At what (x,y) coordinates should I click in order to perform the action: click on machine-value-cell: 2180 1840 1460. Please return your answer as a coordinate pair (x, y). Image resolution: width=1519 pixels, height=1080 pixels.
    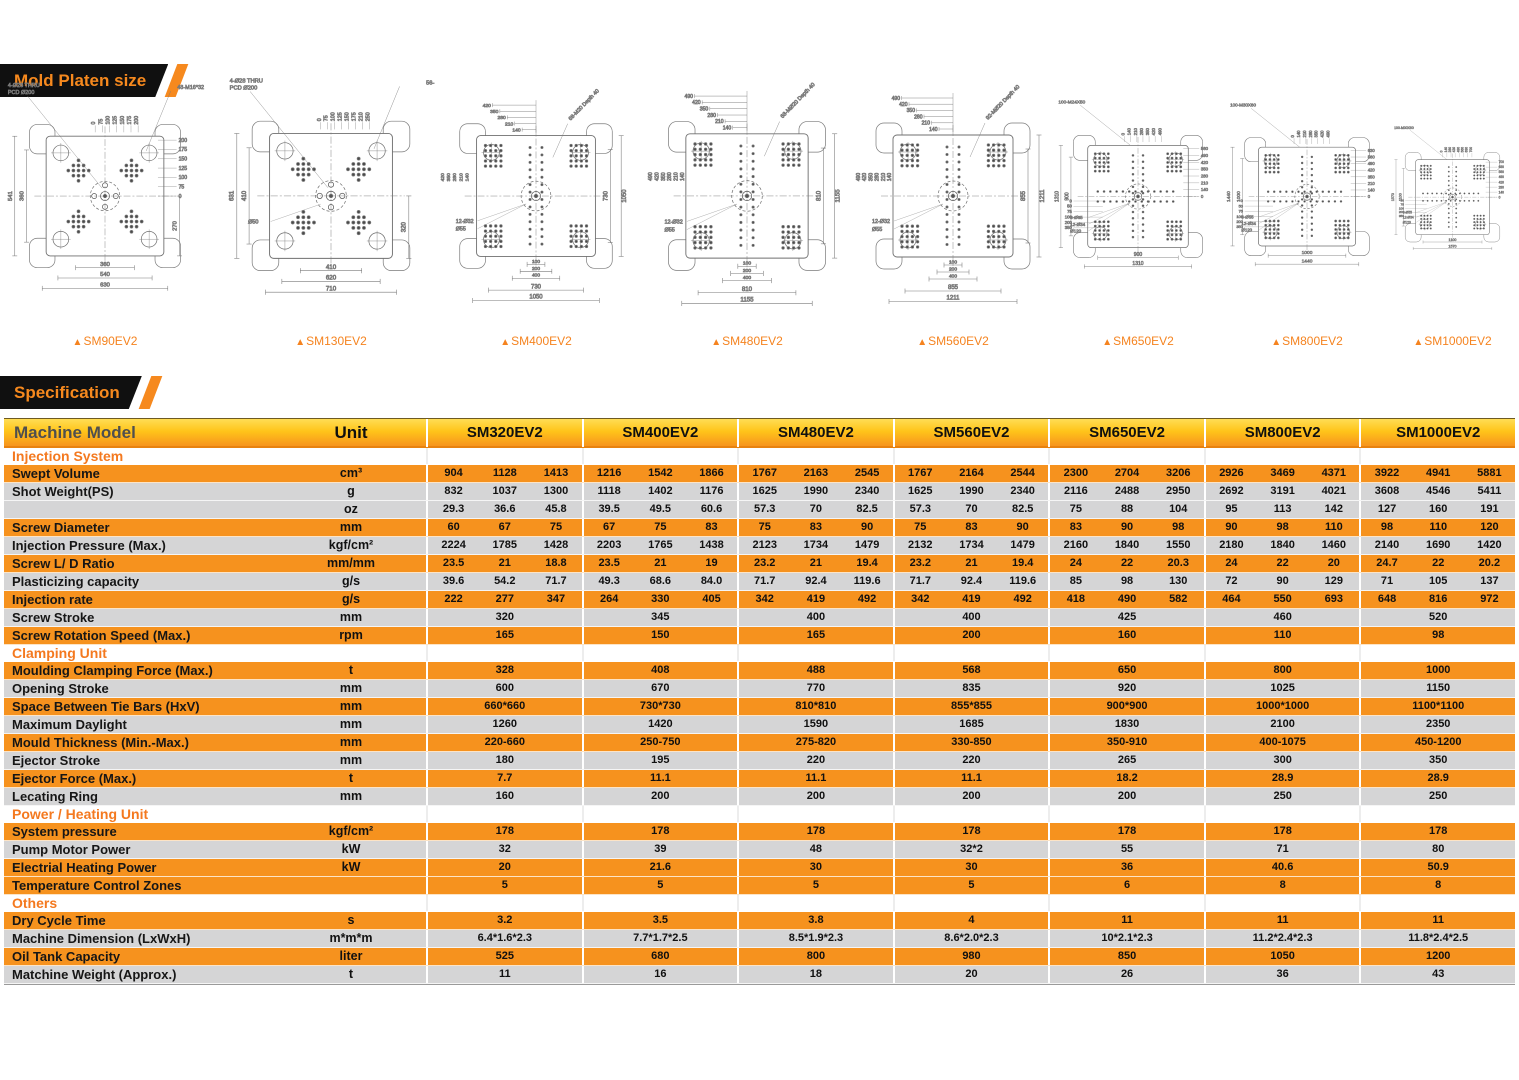
    Looking at the image, I should click on (1281, 545).